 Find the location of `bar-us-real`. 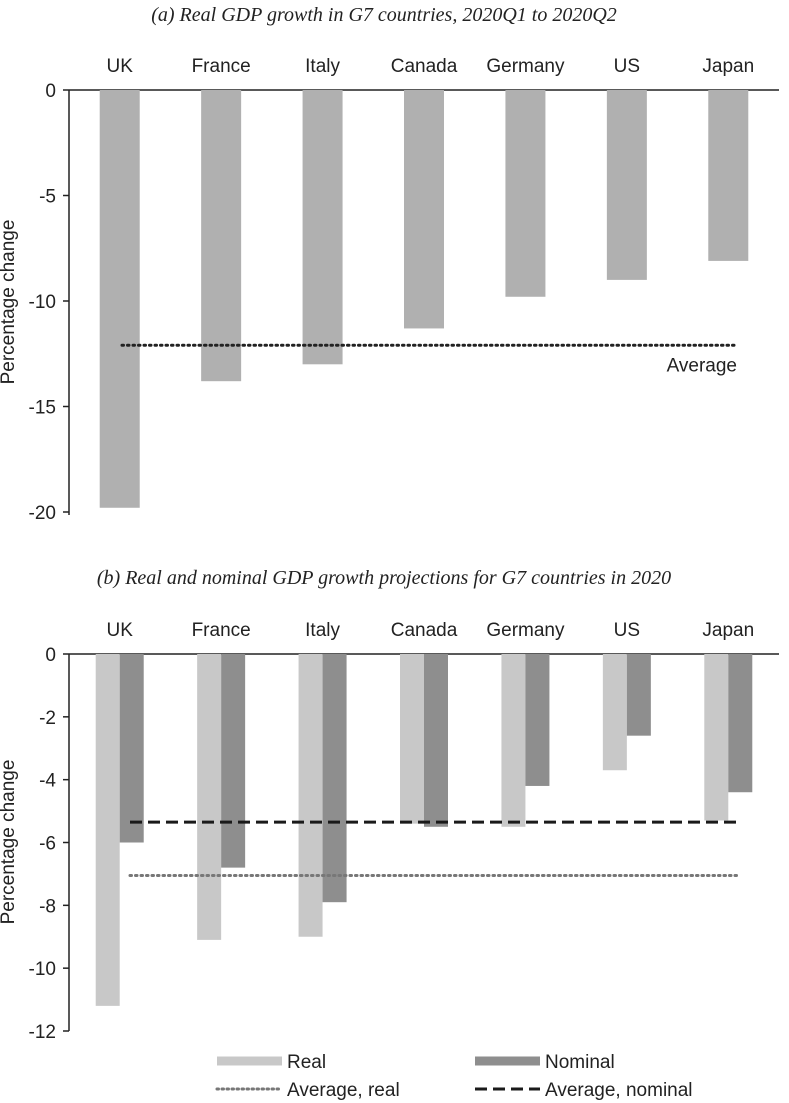

bar-us-real is located at coordinates (614, 712).